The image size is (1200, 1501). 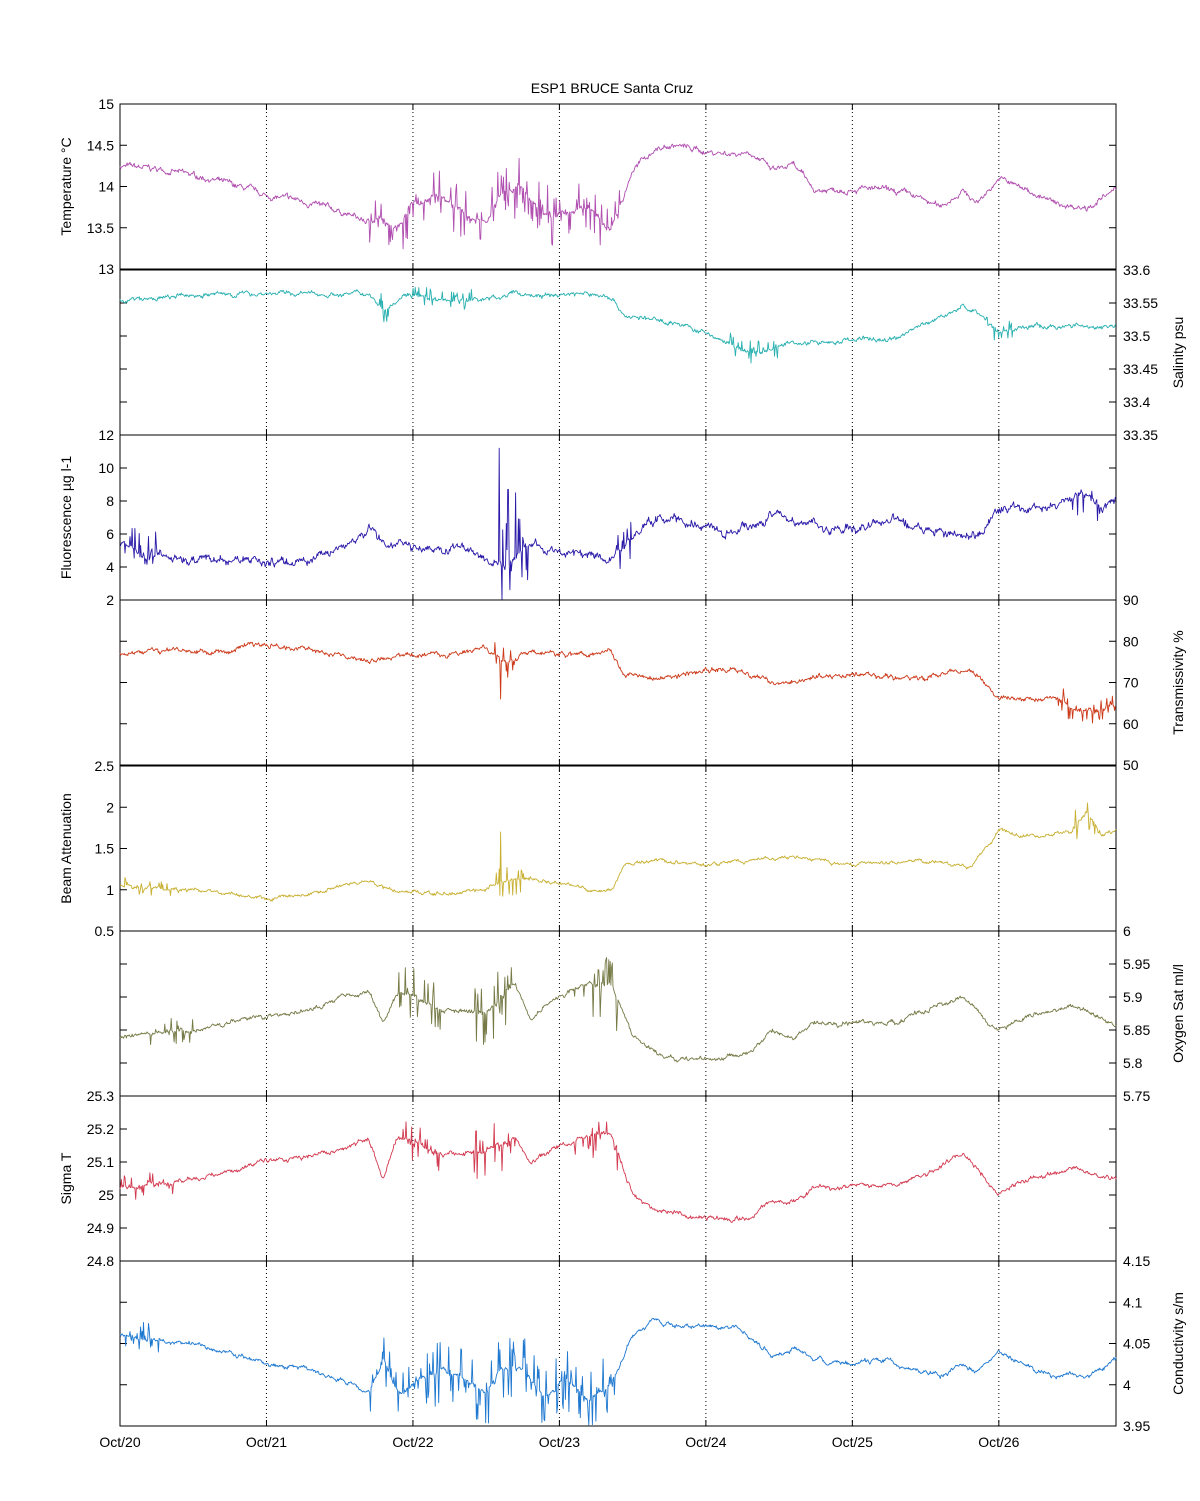 I want to click on panel-conductivity: 3.95 4 4.05 4.1 4.15 Conductivity s/m, so click(x=652, y=1343).